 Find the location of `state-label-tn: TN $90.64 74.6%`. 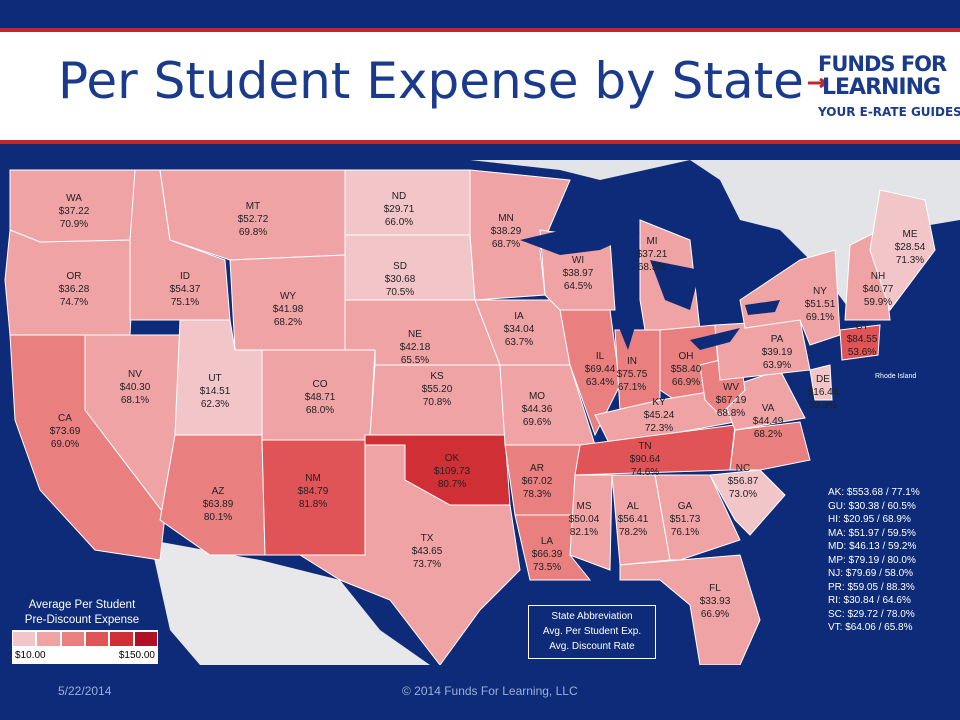

state-label-tn: TN $90.64 74.6% is located at coordinates (645, 459).